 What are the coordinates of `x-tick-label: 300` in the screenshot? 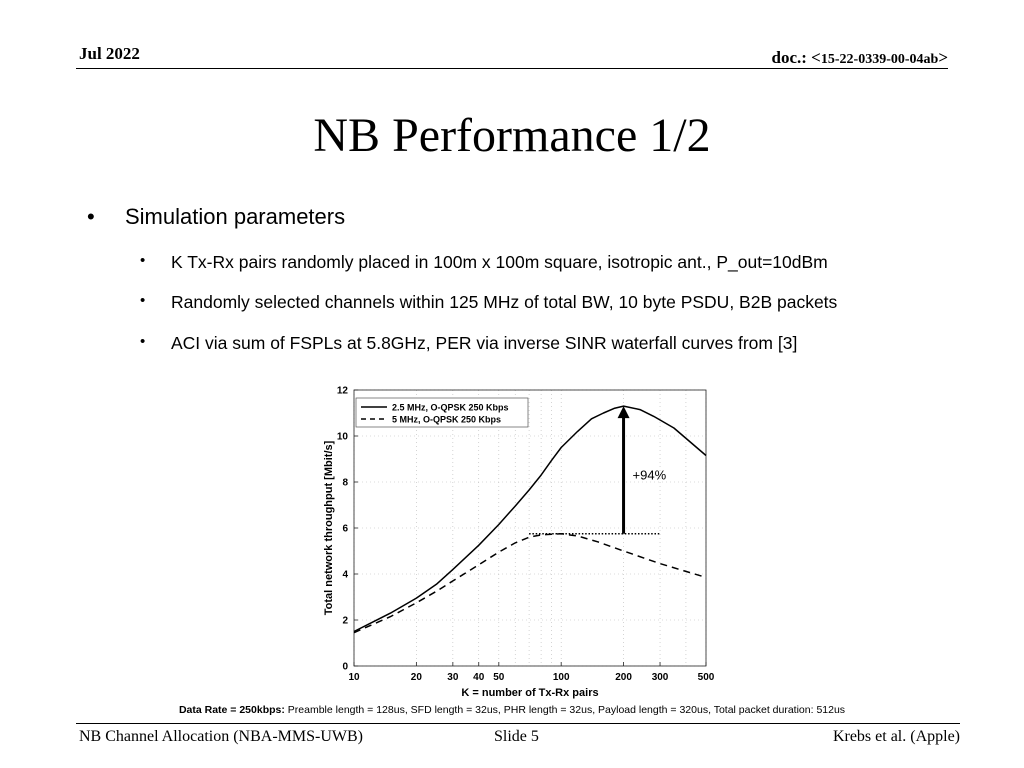 It's located at (660, 677).